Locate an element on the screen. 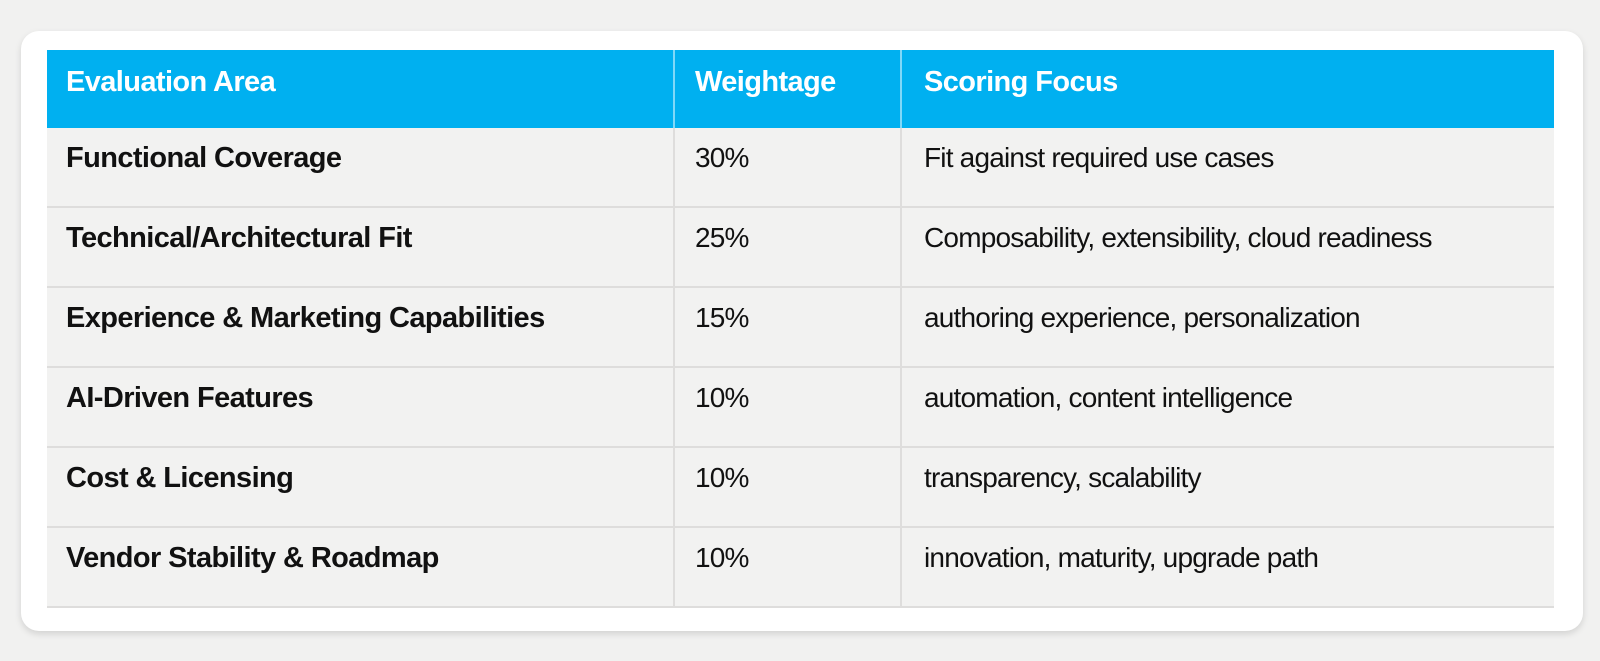 Image resolution: width=1600 pixels, height=661 pixels. column-header-evaluation-area: Evaluation Area is located at coordinates (171, 81).